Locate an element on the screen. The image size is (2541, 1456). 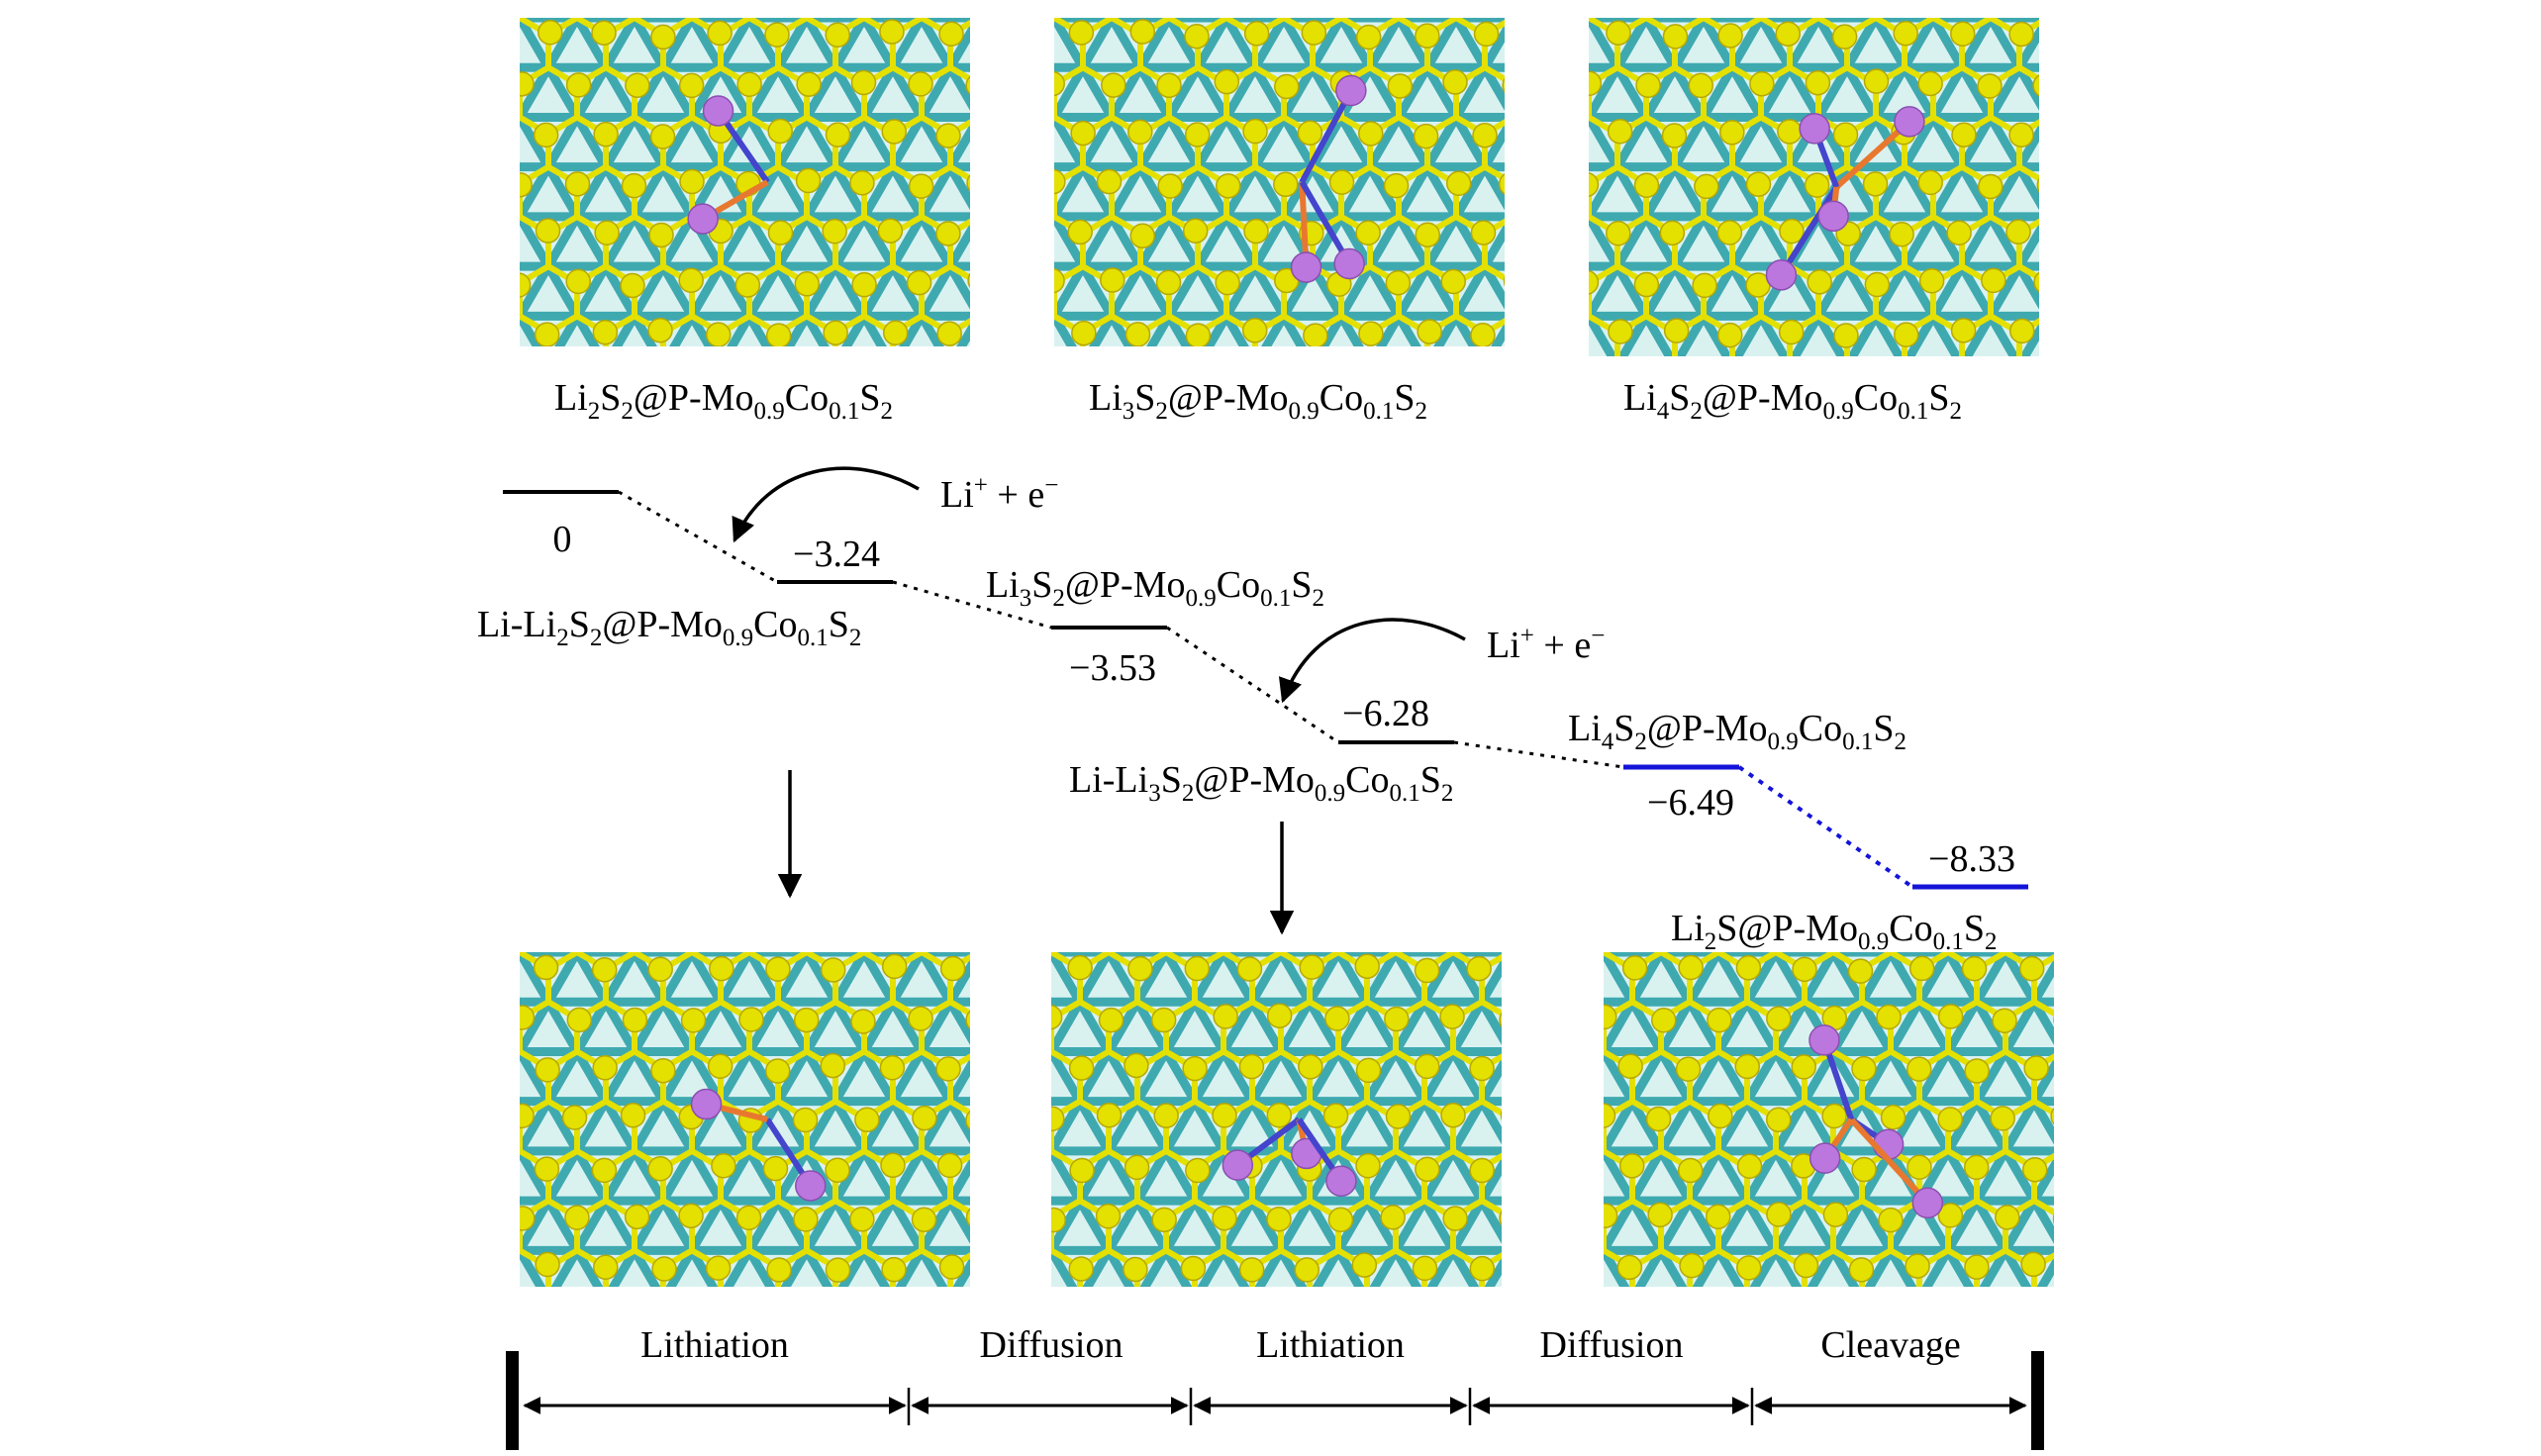
level-label-li-li3s2: Li-Li3S2@P-Mo0.9Co0.1S2 is located at coordinates (1261, 783).